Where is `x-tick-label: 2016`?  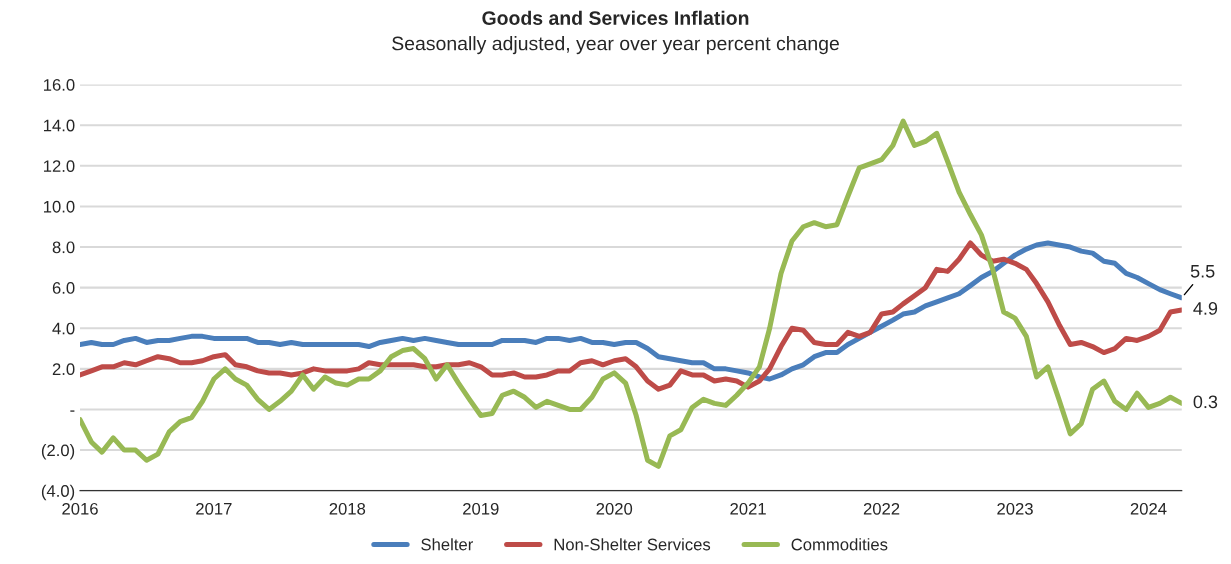 x-tick-label: 2016 is located at coordinates (80, 508).